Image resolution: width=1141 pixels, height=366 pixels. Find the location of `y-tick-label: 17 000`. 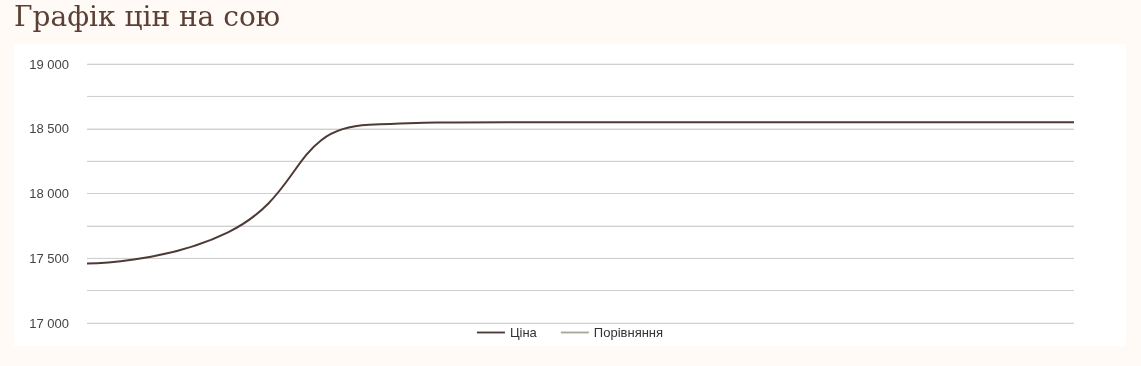

y-tick-label: 17 000 is located at coordinates (49, 323).